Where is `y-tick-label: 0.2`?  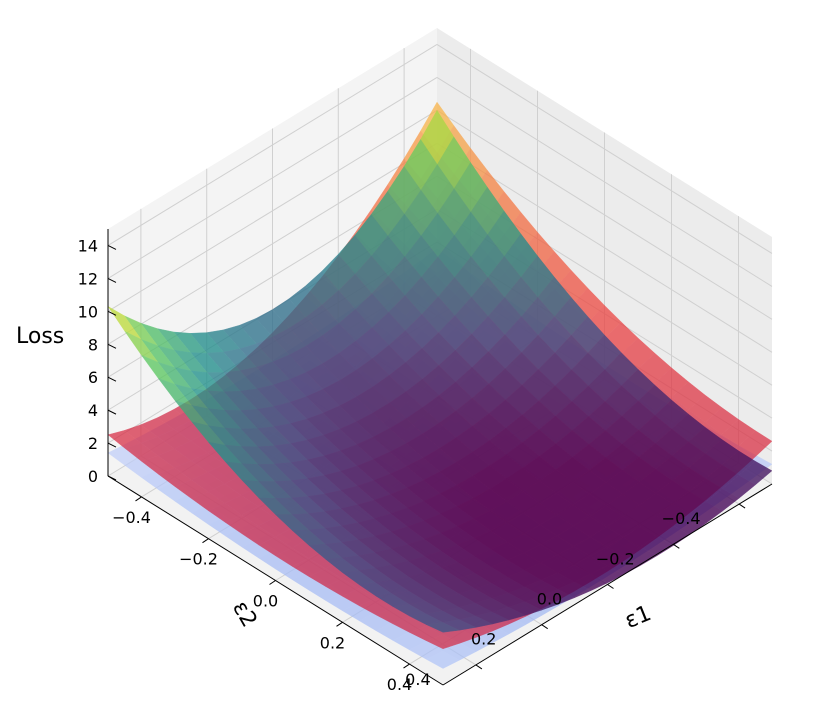 y-tick-label: 0.2 is located at coordinates (483, 639).